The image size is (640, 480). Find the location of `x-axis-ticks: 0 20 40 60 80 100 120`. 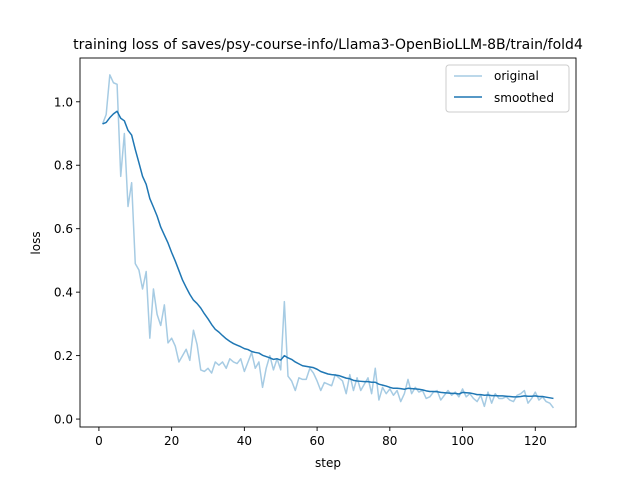

x-axis-ticks: 0 20 40 60 80 100 120 is located at coordinates (321, 437).